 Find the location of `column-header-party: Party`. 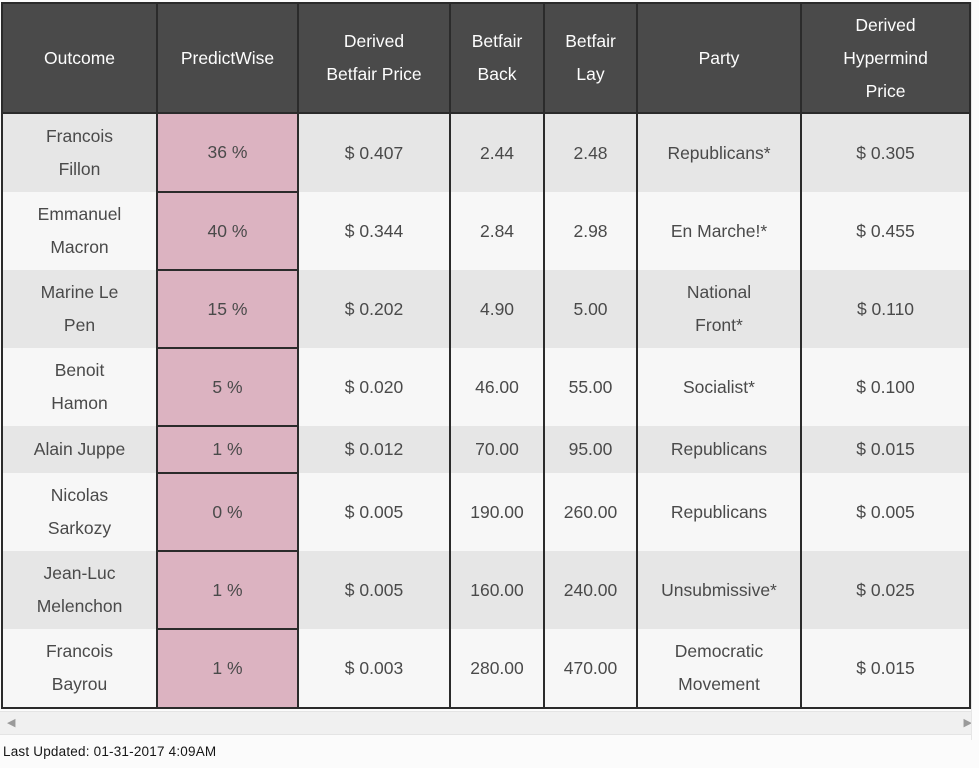

column-header-party: Party is located at coordinates (718, 58).